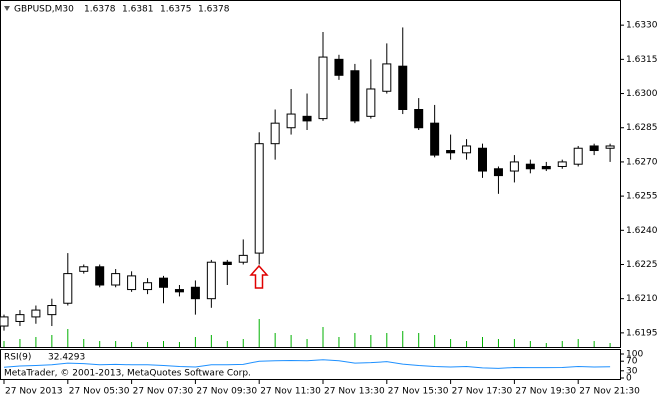  What do you see at coordinates (642, 128) in the screenshot?
I see `y-tick-label: 1.6285` at bounding box center [642, 128].